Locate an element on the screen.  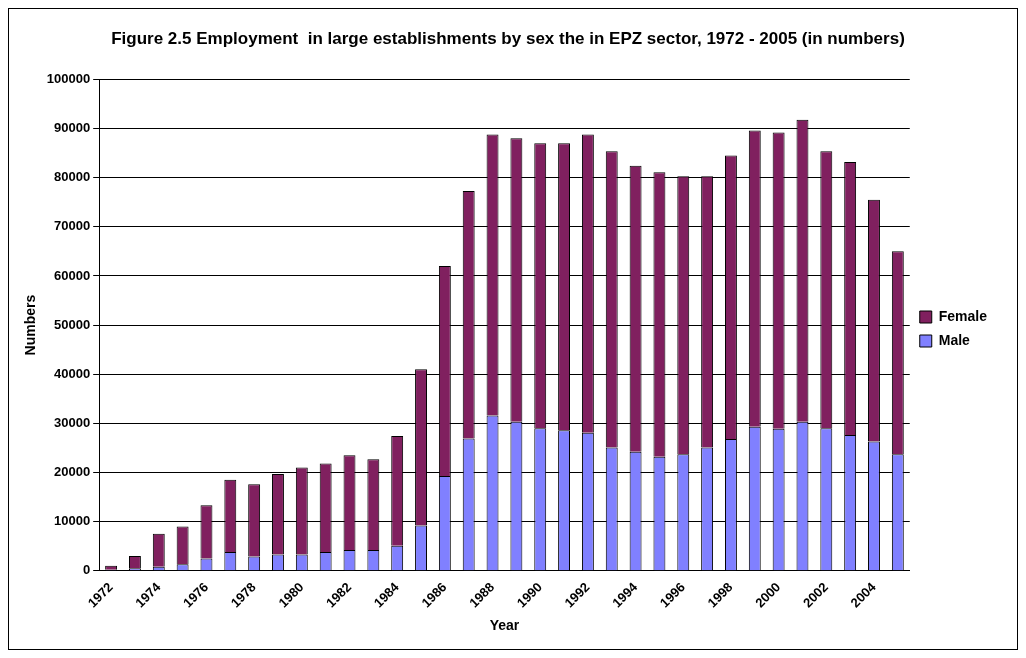
y-axis-title: Numbers is located at coordinates (30, 325).